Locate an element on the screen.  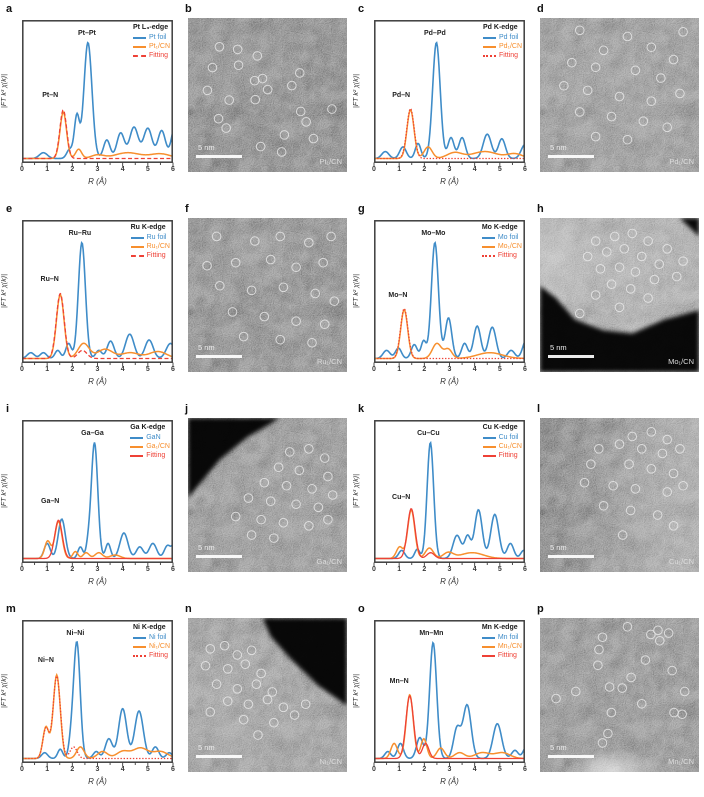
exafs-chart-o is located at coordinates (449, 693).